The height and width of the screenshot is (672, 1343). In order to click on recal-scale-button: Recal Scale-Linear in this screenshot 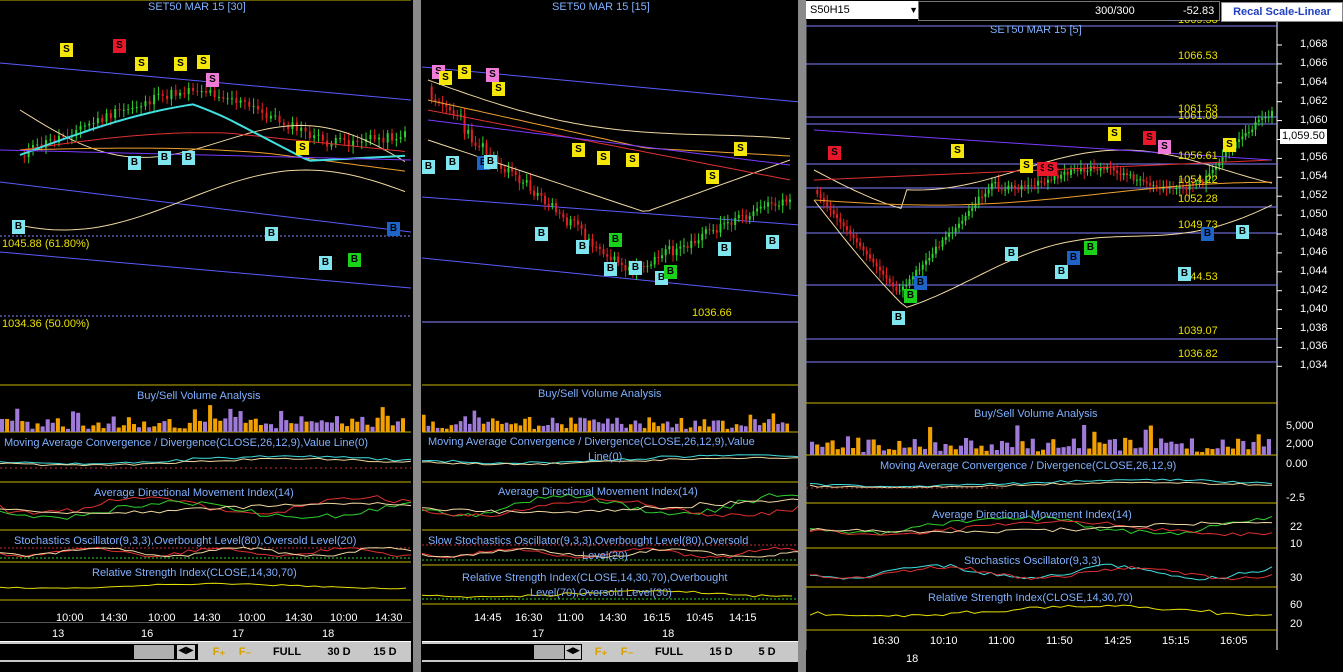, I will do `click(1282, 12)`.